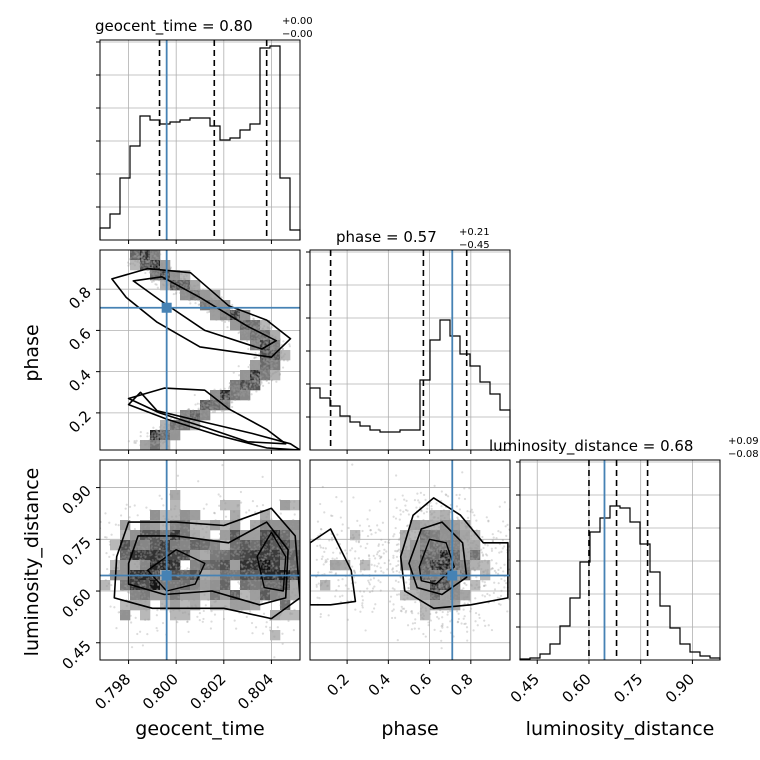  I want to click on panel-border, so click(620, 560).